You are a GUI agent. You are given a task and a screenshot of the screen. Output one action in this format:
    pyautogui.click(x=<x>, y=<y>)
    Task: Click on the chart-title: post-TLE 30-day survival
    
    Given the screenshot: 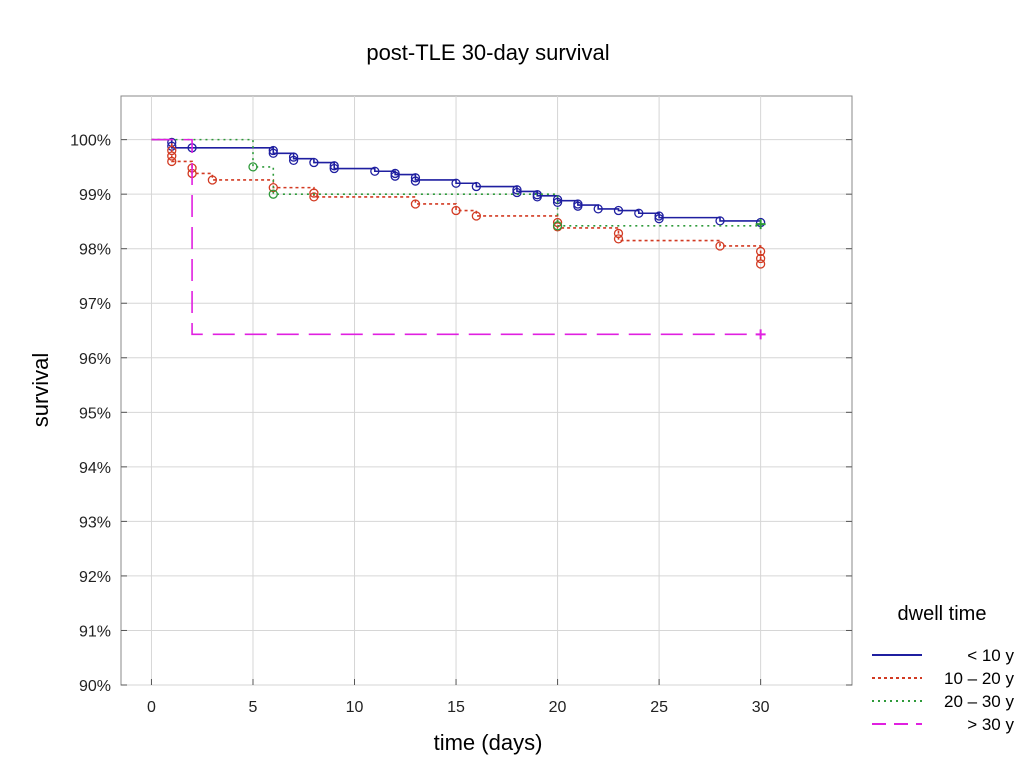 What is the action you would take?
    pyautogui.click(x=487, y=52)
    